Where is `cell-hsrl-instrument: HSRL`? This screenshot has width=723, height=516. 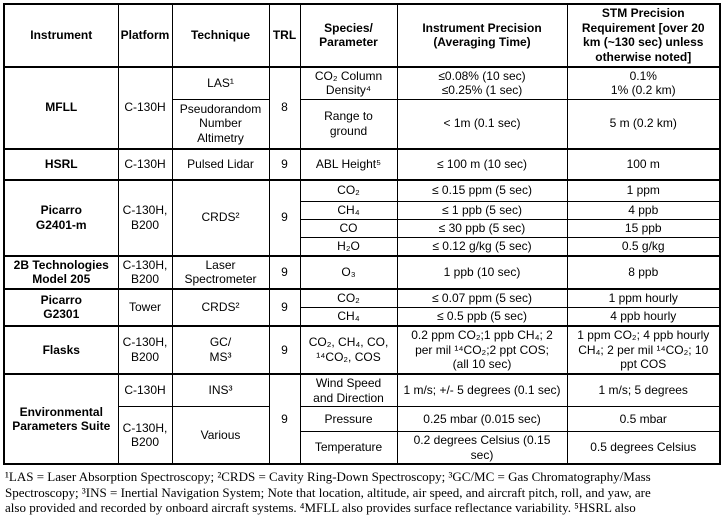 cell-hsrl-instrument: HSRL is located at coordinates (61, 163).